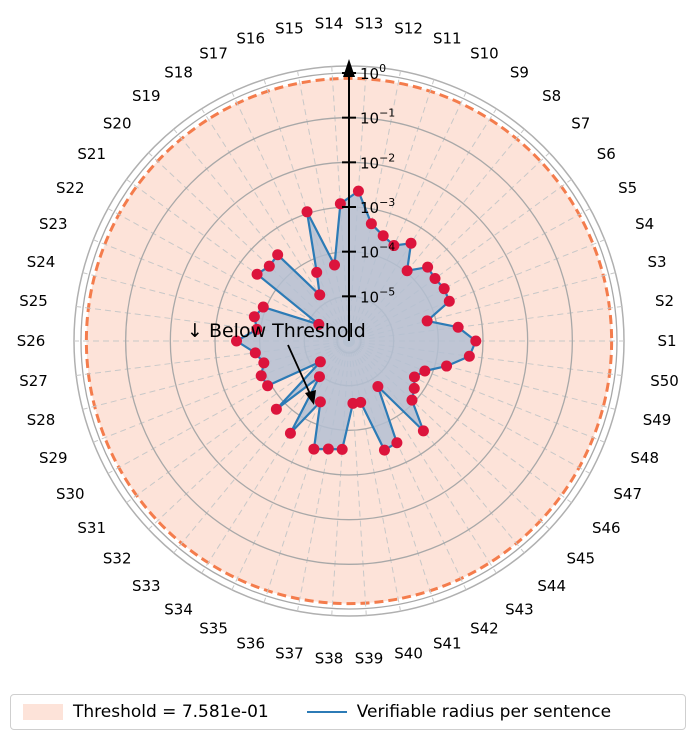  Describe the element at coordinates (414, 388) in the screenshot. I see `data-point-s46` at that location.